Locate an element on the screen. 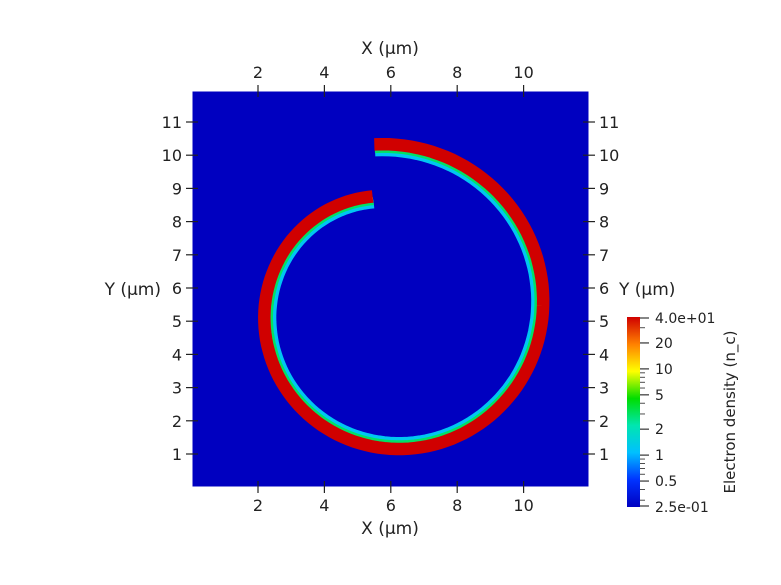  y-tick-label-left-5: 6 is located at coordinates (177, 288).